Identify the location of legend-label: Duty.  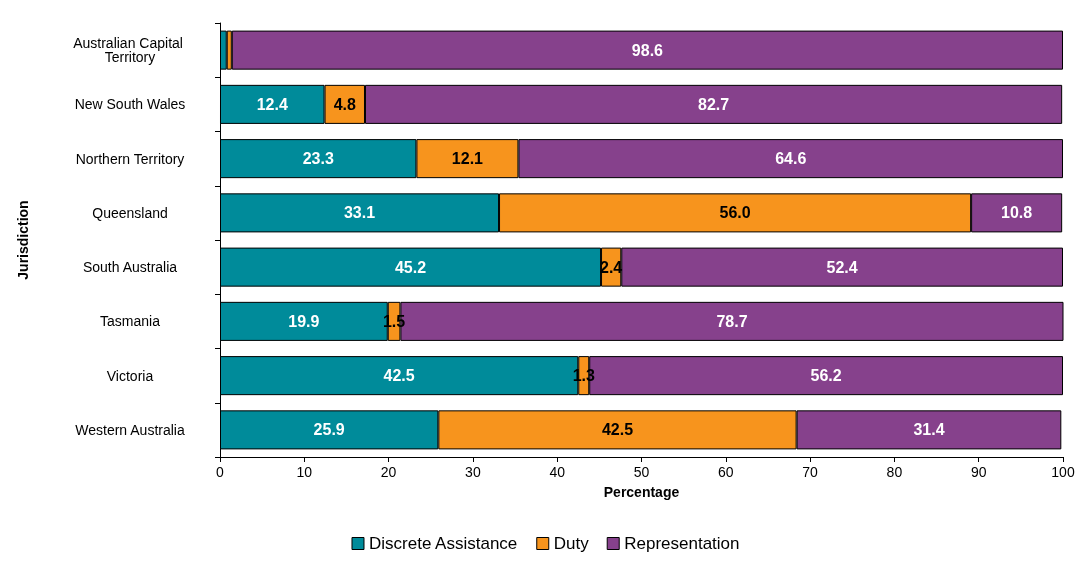
(571, 543).